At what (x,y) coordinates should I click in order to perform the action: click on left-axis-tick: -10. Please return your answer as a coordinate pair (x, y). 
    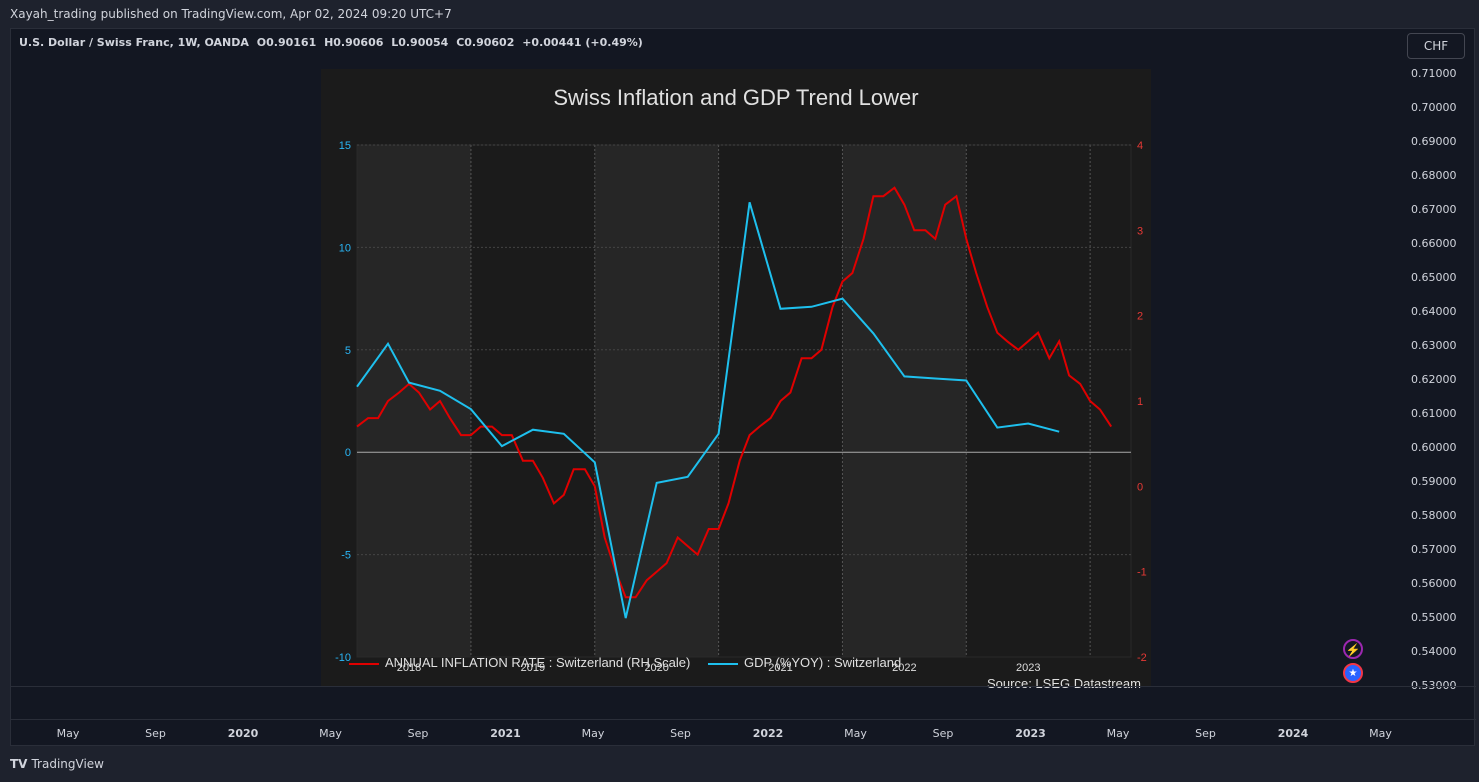
    Looking at the image, I should click on (343, 658).